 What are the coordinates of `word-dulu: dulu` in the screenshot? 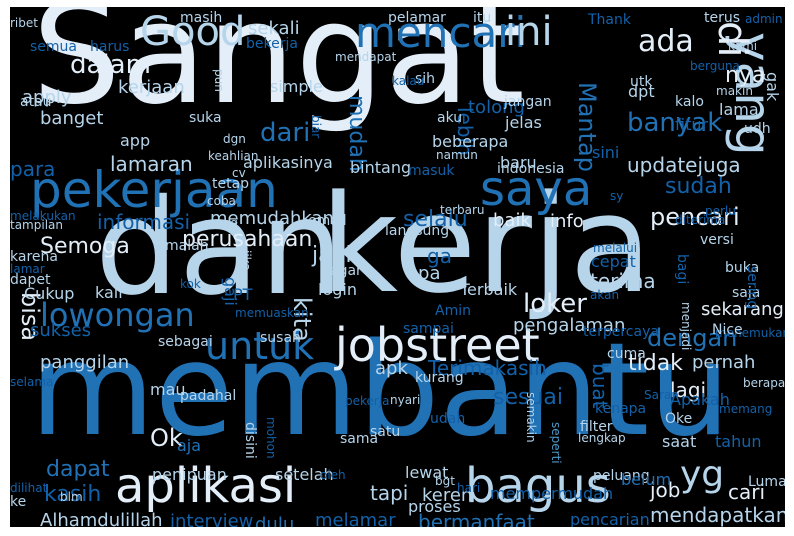 It's located at (275, 521).